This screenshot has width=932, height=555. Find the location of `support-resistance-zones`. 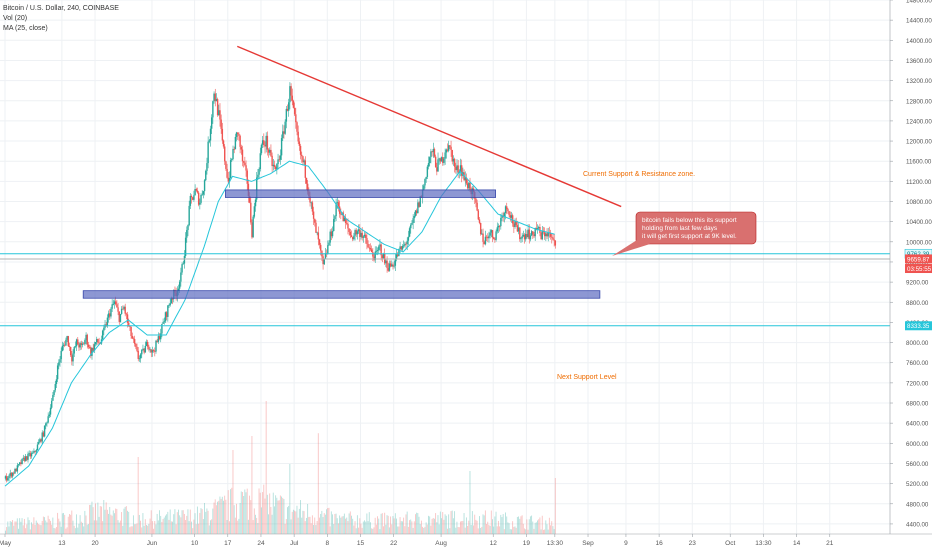

support-resistance-zones is located at coordinates (341, 244).